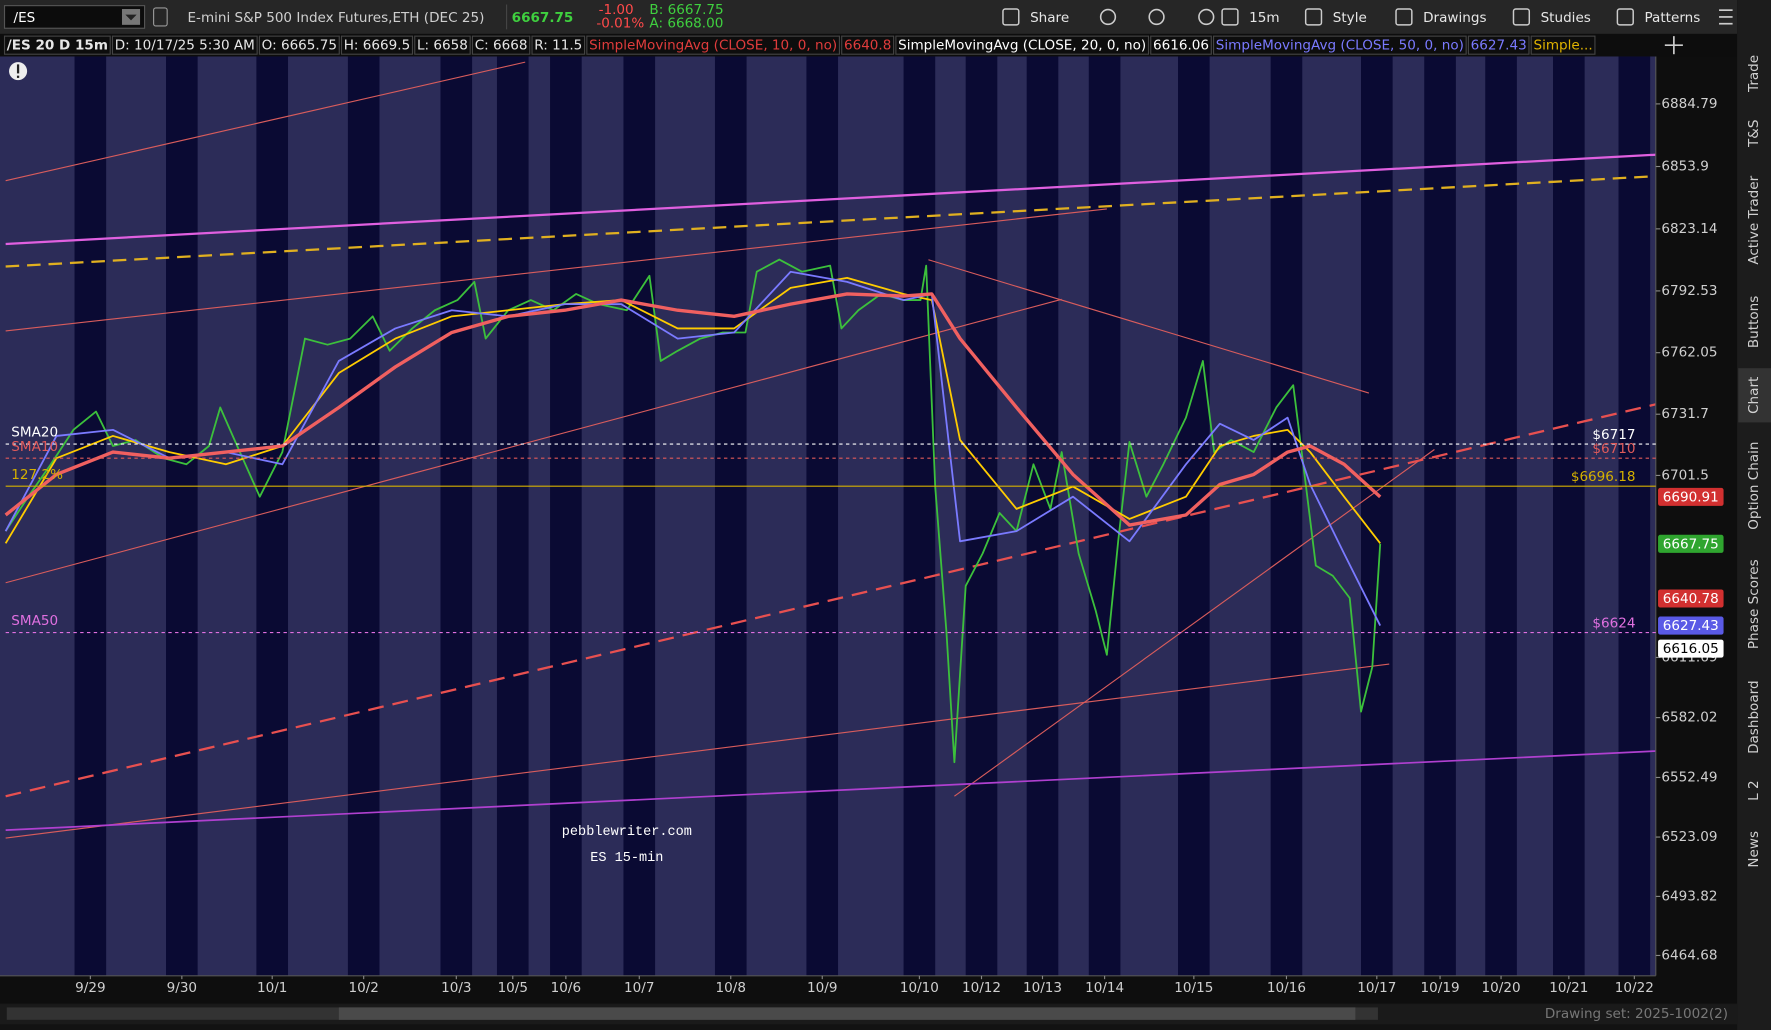 The image size is (1771, 1030). Describe the element at coordinates (1684, 475) in the screenshot. I see `y-tick-label: 6701.5` at that location.